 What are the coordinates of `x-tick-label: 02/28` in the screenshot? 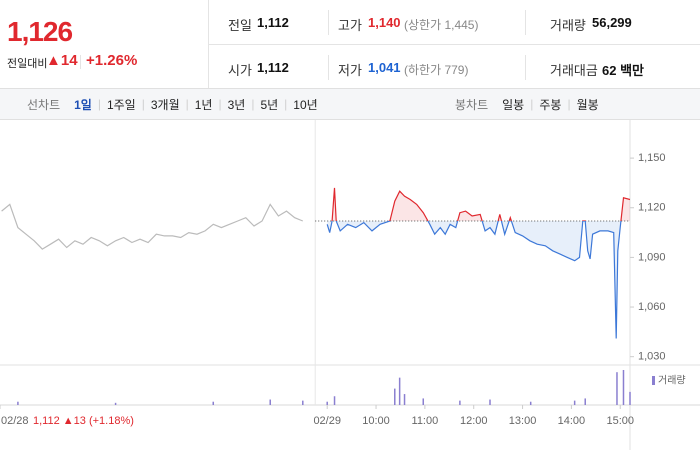 It's located at (15, 421).